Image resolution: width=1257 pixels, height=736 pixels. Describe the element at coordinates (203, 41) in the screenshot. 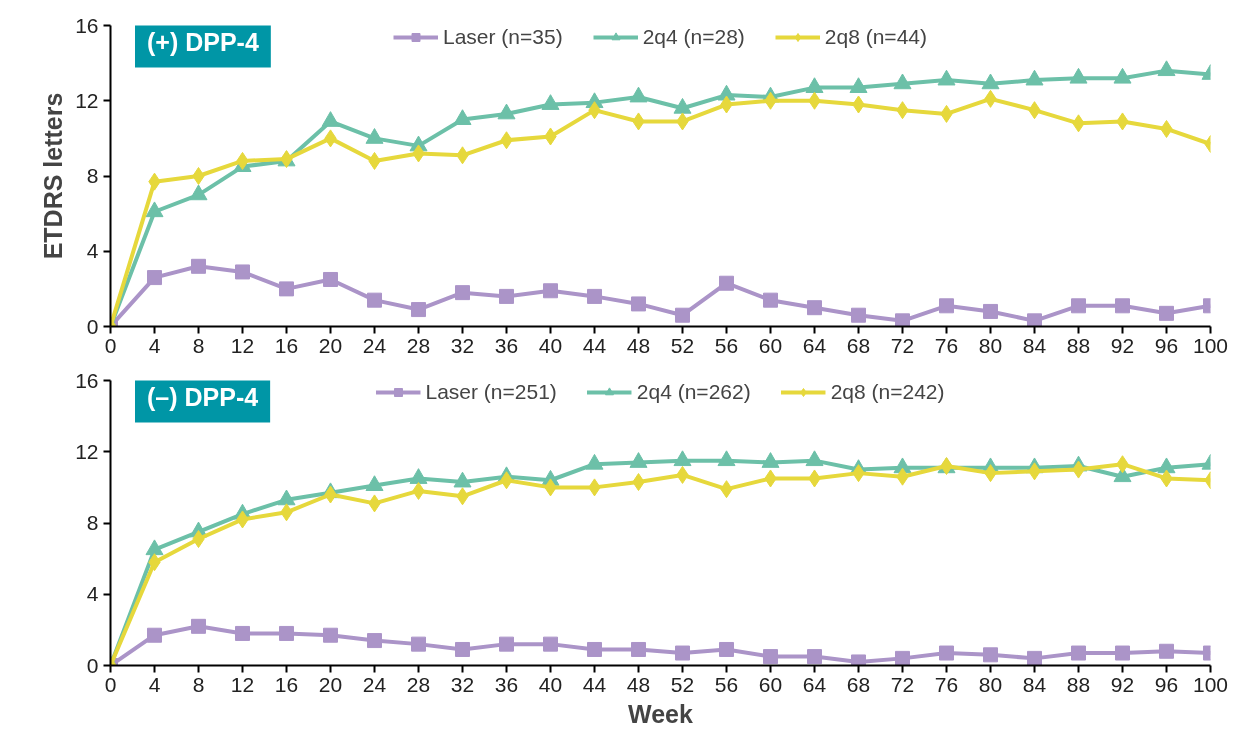

I see `chart-title: (+) DPP-4` at that location.